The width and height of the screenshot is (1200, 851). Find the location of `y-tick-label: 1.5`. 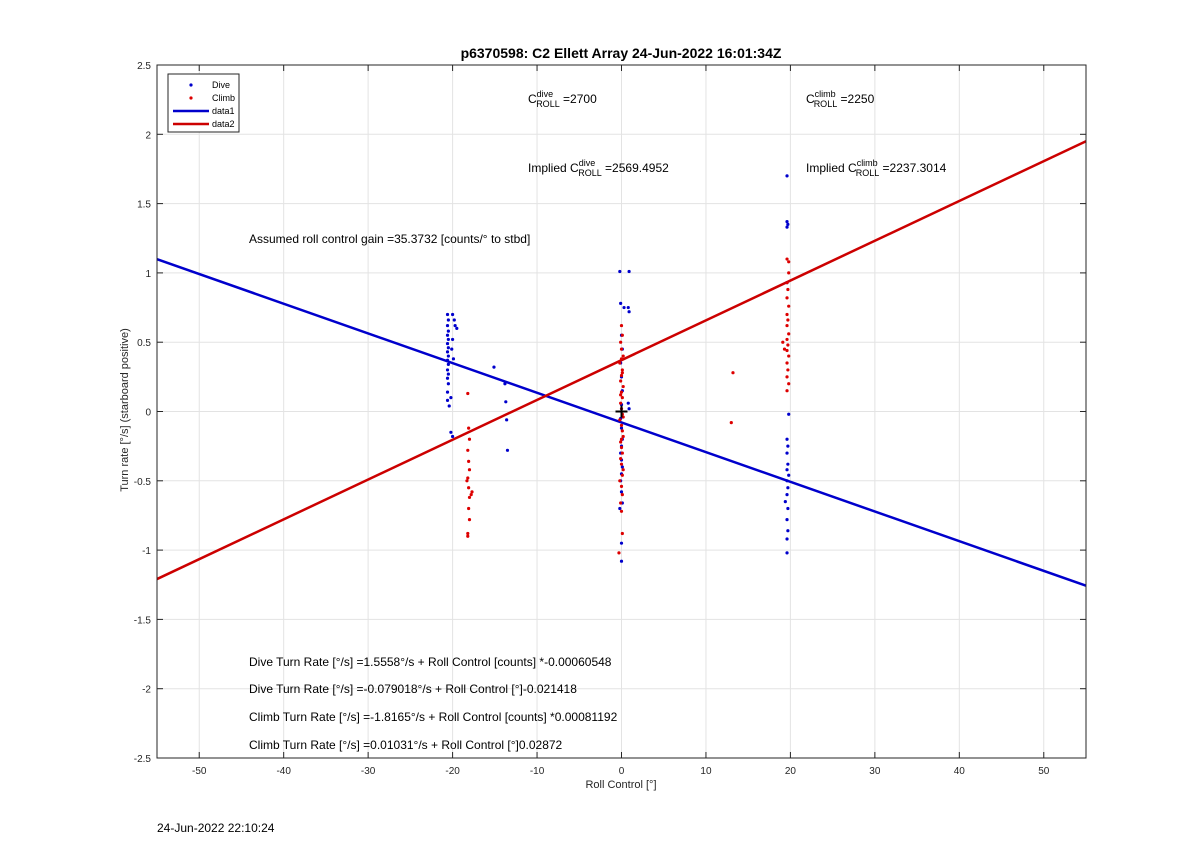

y-tick-label: 1.5 is located at coordinates (144, 205).